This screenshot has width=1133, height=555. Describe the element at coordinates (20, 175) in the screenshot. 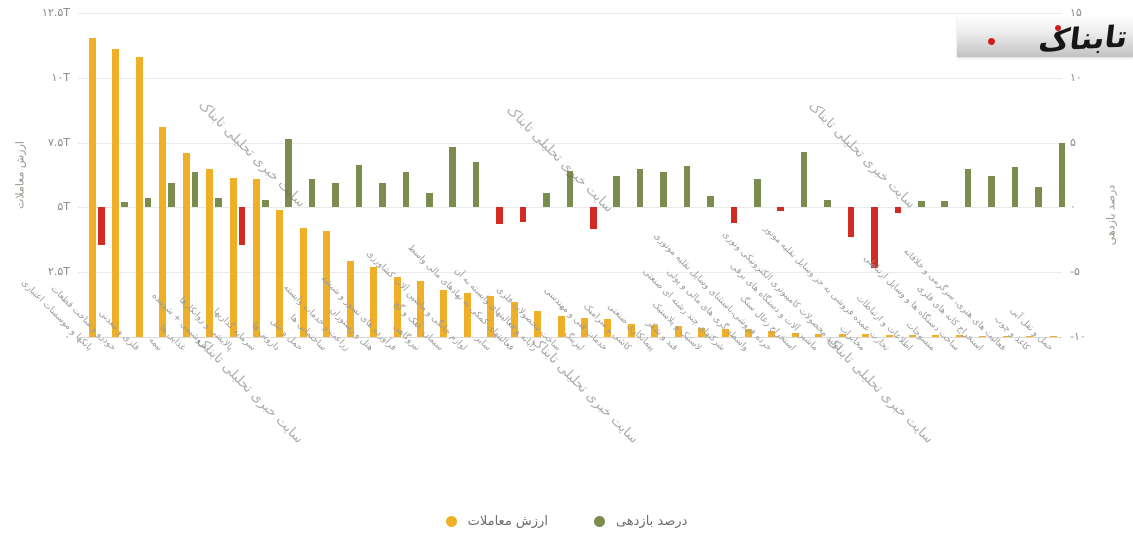

I see `left-axis-title: ارزش معاملات` at that location.